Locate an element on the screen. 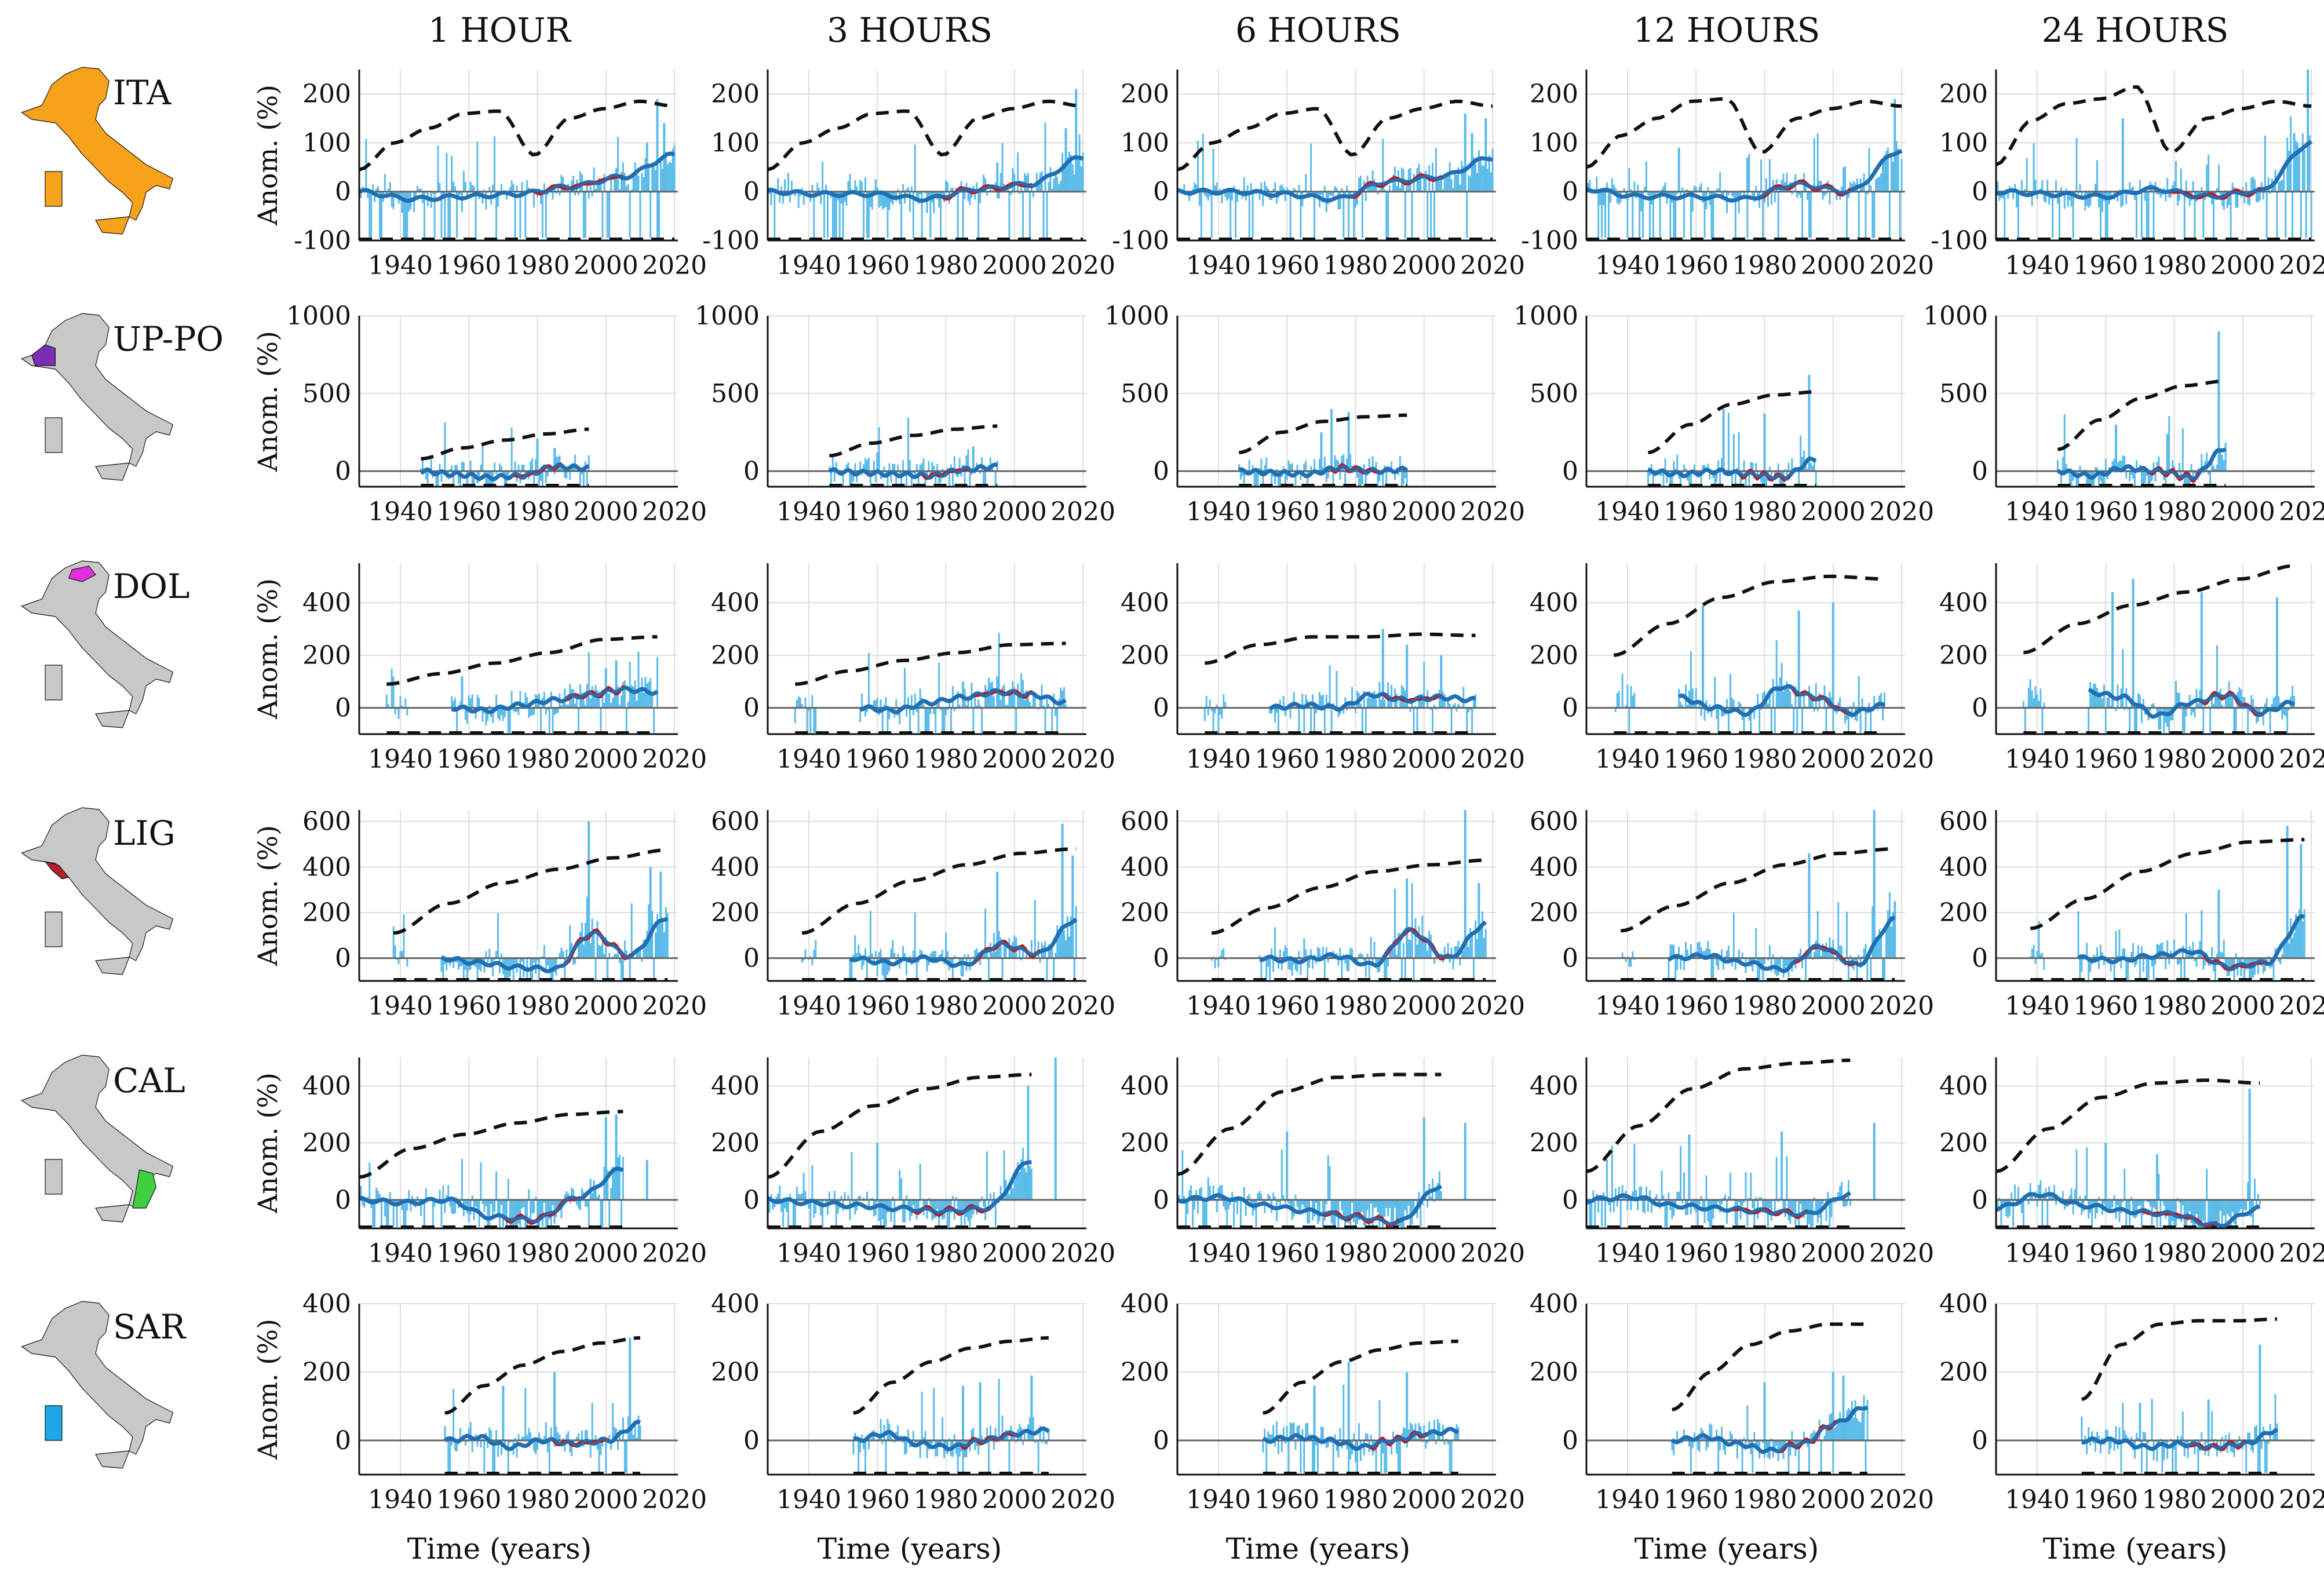  chart-panel-cal-1: 0 200 400 1940 1960 1980 2000 2020 is located at coordinates (504, 1163).